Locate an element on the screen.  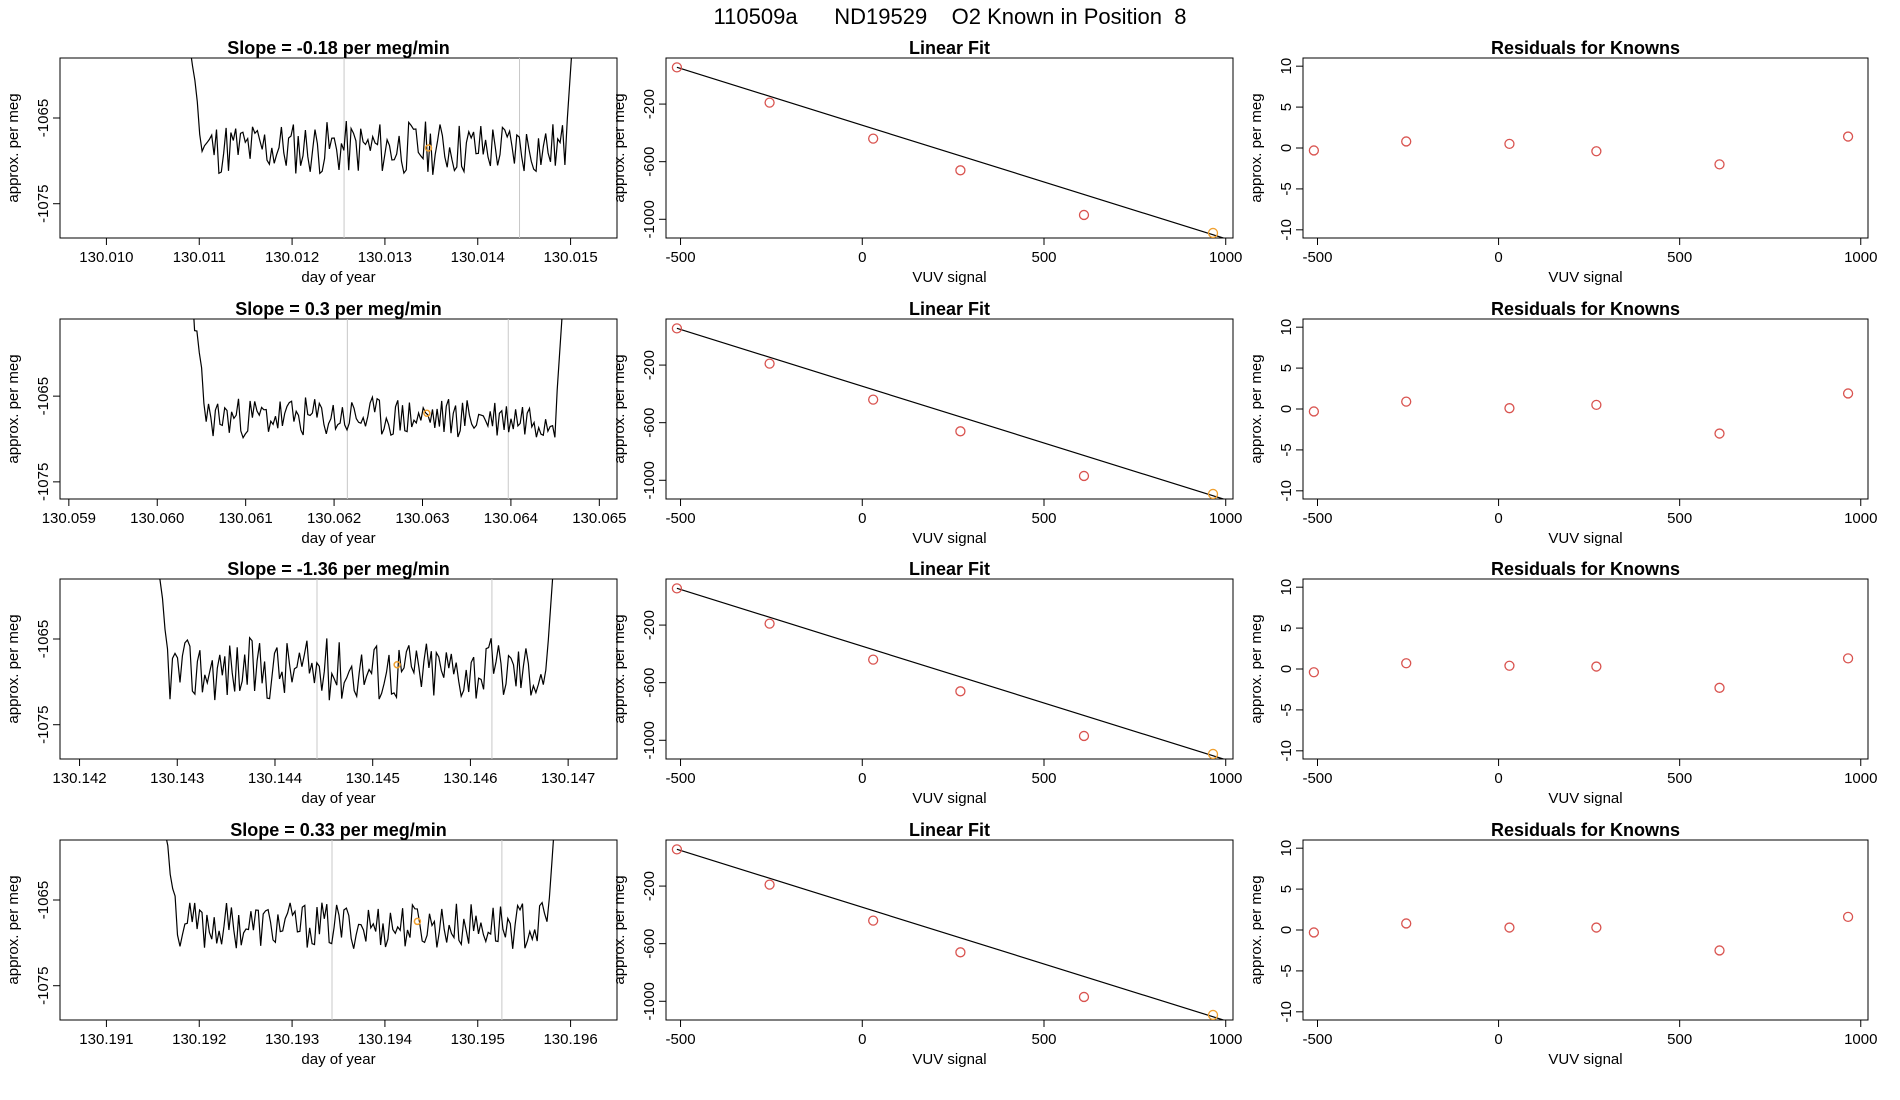
x-tick-label: 130.012 is located at coordinates (292, 257).